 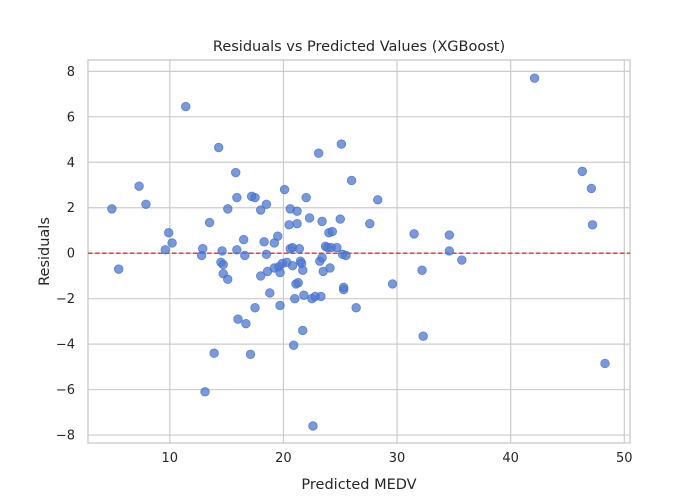 What do you see at coordinates (71, 208) in the screenshot?
I see `y-tick-label: 2` at bounding box center [71, 208].